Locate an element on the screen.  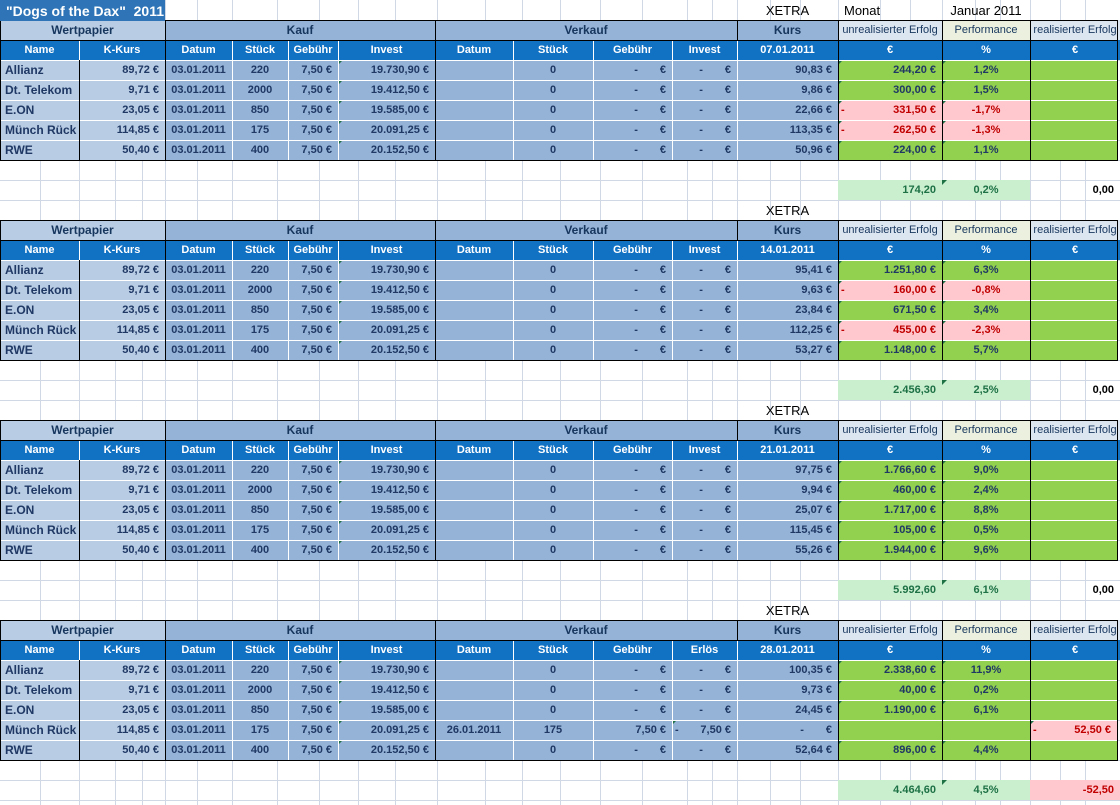
cell-performance: 1,5% is located at coordinates (986, 90).